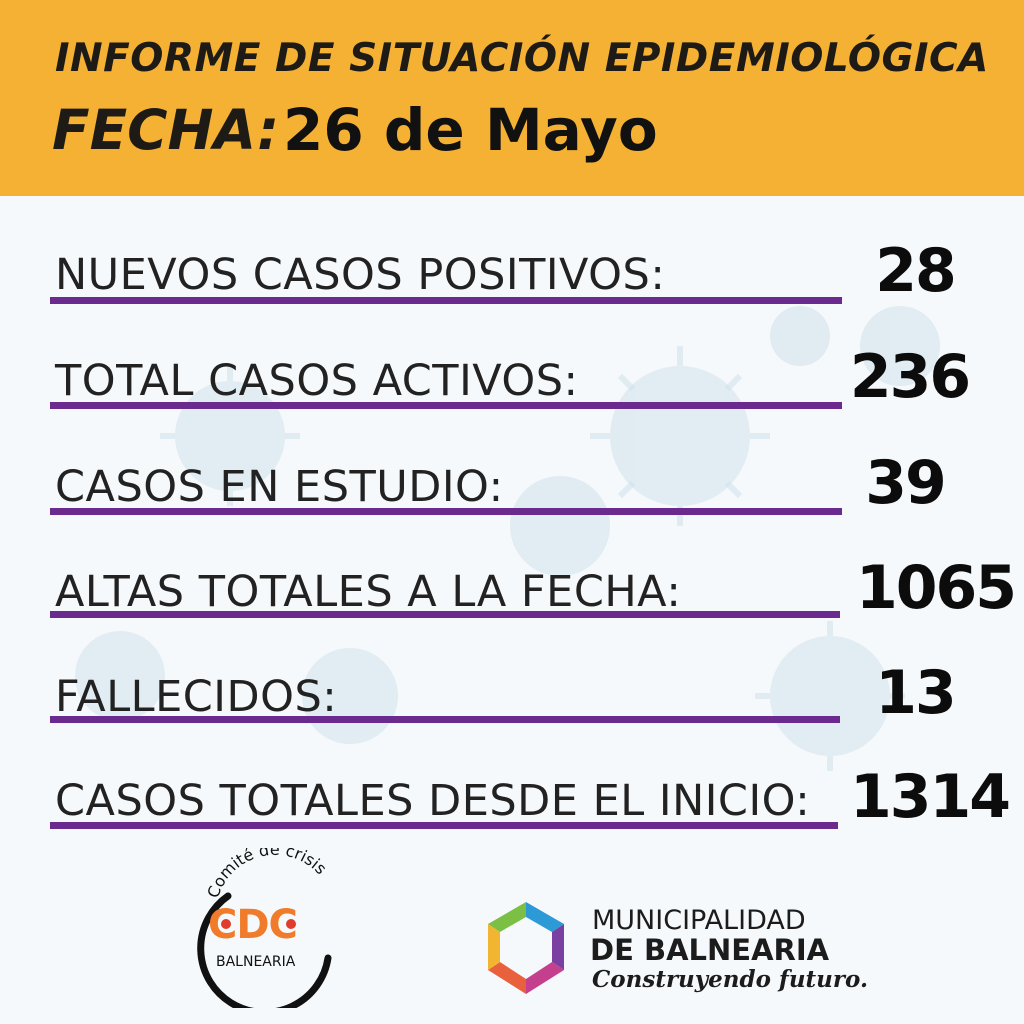  Describe the element at coordinates (264, 928) in the screenshot. I see `cdc-crisis-committee-logo: Comité de crisis CDC BALNEARIA` at that location.